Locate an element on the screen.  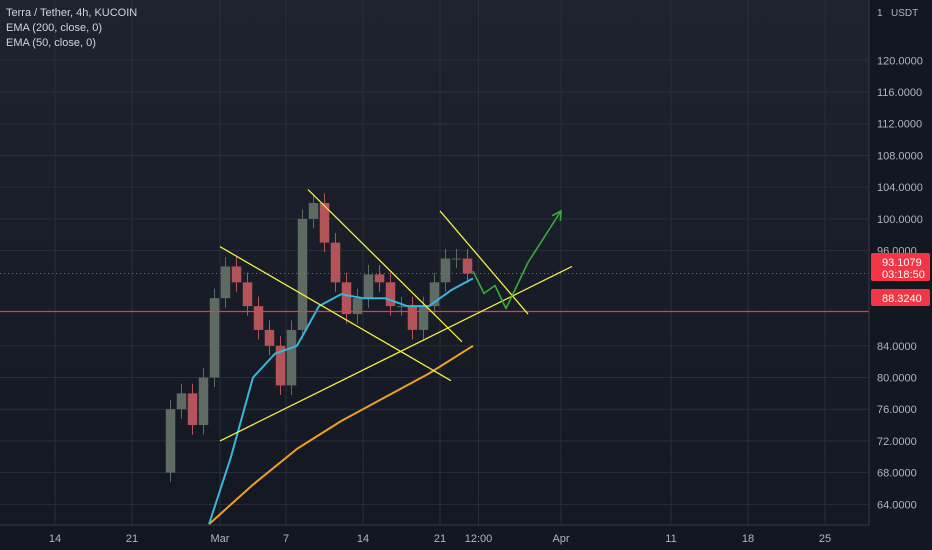
last-price-badge is located at coordinates (900, 267).